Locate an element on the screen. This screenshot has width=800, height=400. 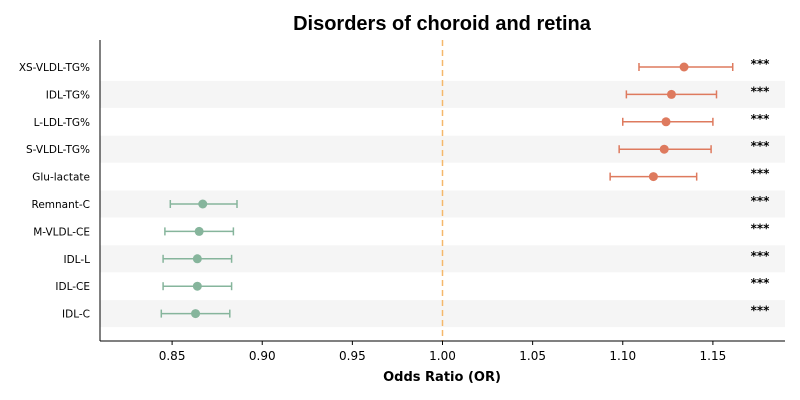
forest-row: M-VLDL-CE *** is located at coordinates (401, 229).